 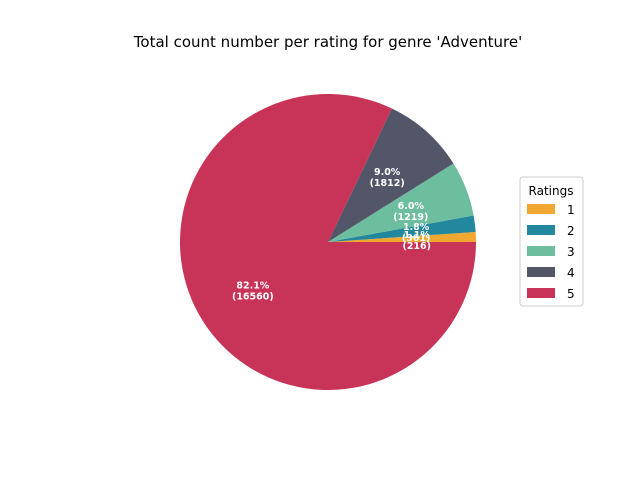 What do you see at coordinates (571, 294) in the screenshot?
I see `legend-label-rating-5: 5` at bounding box center [571, 294].